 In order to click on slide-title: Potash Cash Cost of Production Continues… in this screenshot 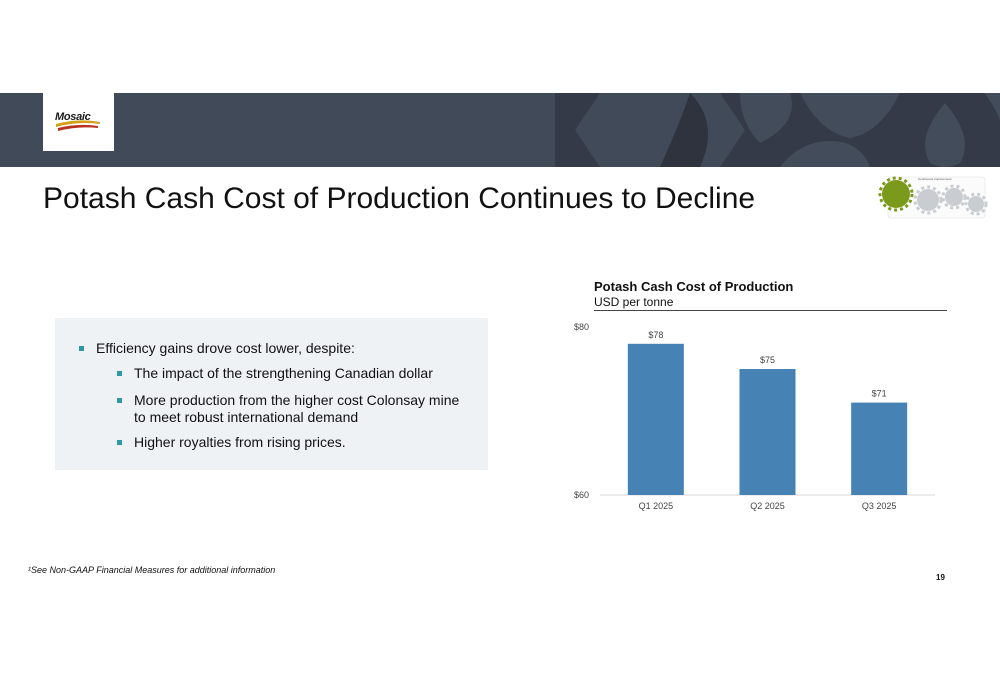, I will do `click(399, 198)`.